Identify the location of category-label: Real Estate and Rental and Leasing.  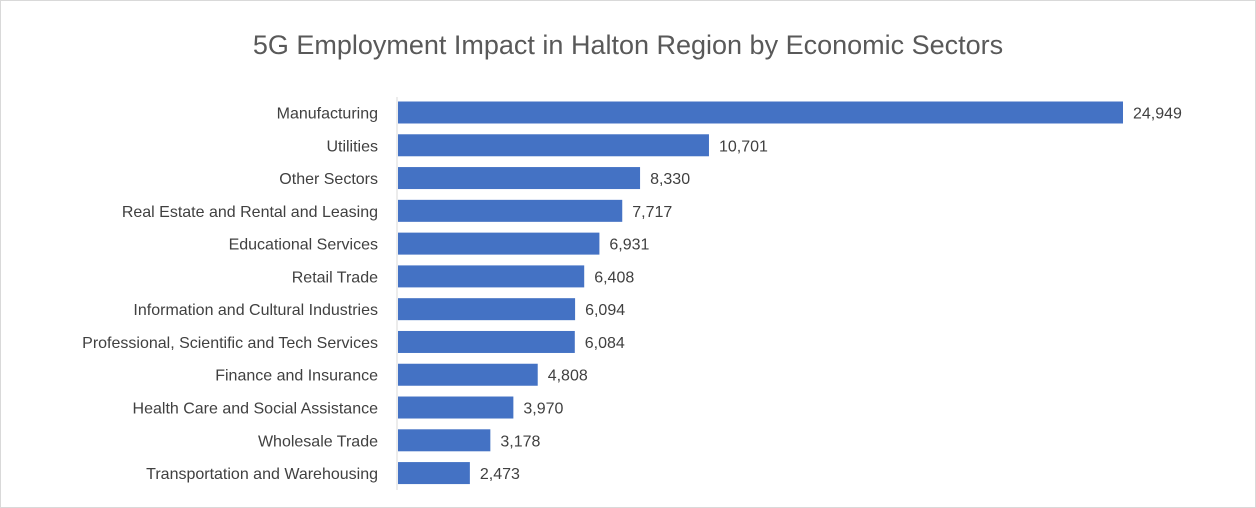
(250, 212).